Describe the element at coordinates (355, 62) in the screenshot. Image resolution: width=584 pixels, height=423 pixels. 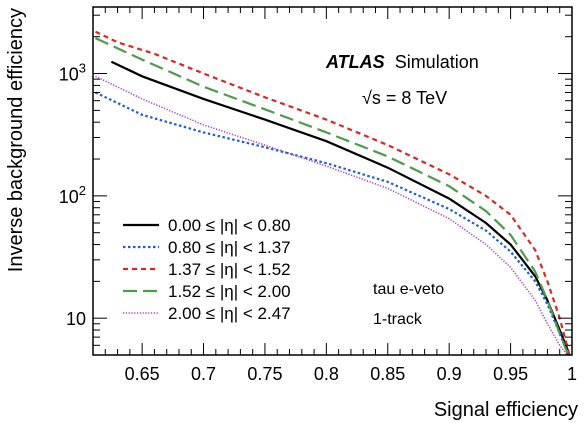
I see `experiment-label: ATLAS` at that location.